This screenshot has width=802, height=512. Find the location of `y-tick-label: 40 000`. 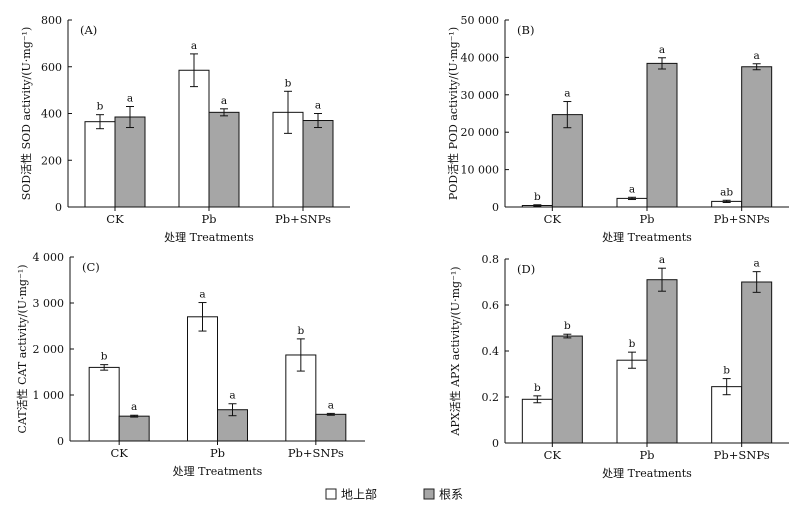

y-tick-label: 40 000 is located at coordinates (480, 57).